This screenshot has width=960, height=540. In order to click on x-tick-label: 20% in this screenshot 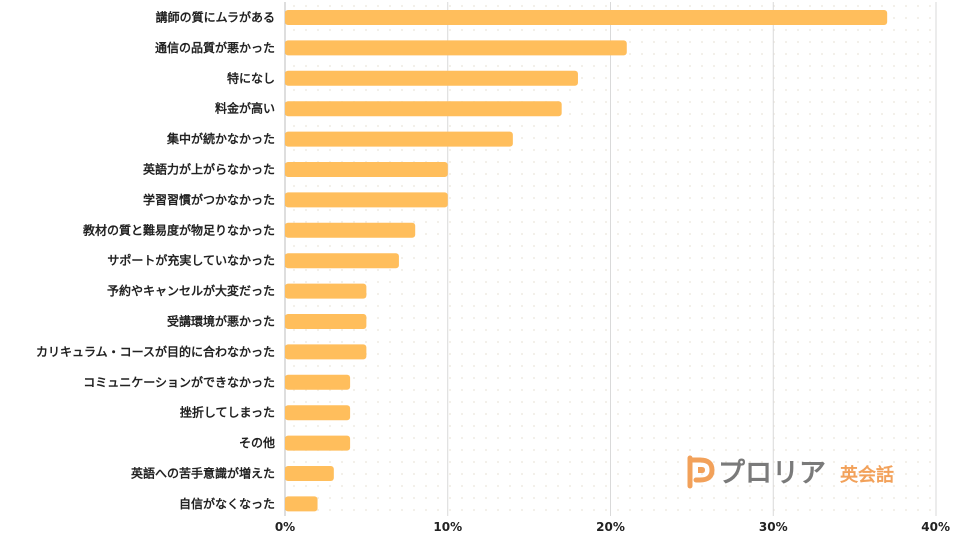, I will do `click(610, 527)`.